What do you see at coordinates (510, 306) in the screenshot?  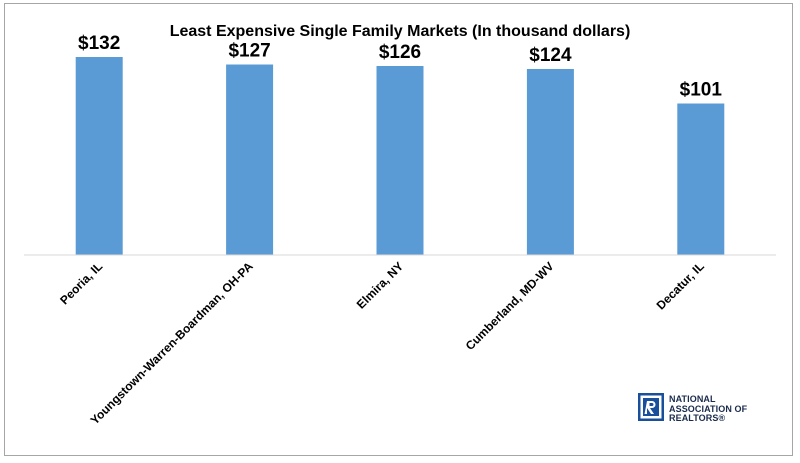 I see `x-tick-label-3: Cumberland, MD-WV` at bounding box center [510, 306].